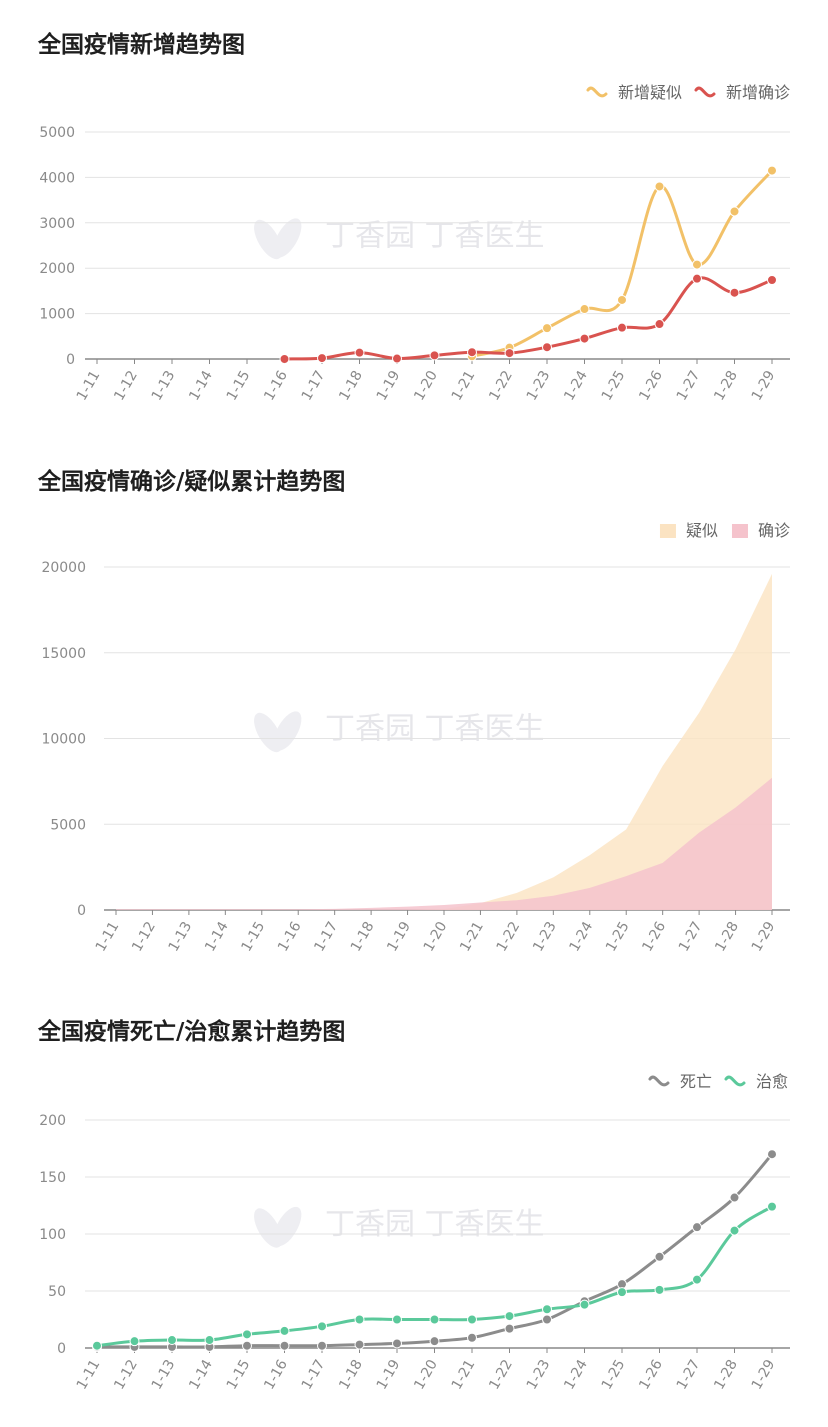  Describe the element at coordinates (774, 530) in the screenshot. I see `legend-label: 确诊` at that location.